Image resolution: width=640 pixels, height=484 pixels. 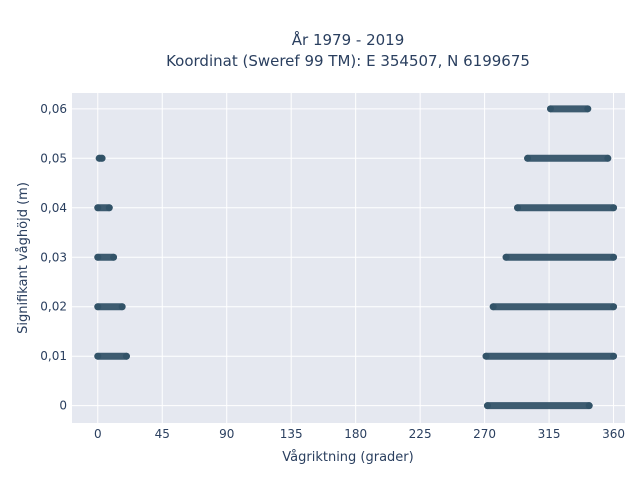 I want to click on x-tick-label: 90, so click(x=226, y=434).